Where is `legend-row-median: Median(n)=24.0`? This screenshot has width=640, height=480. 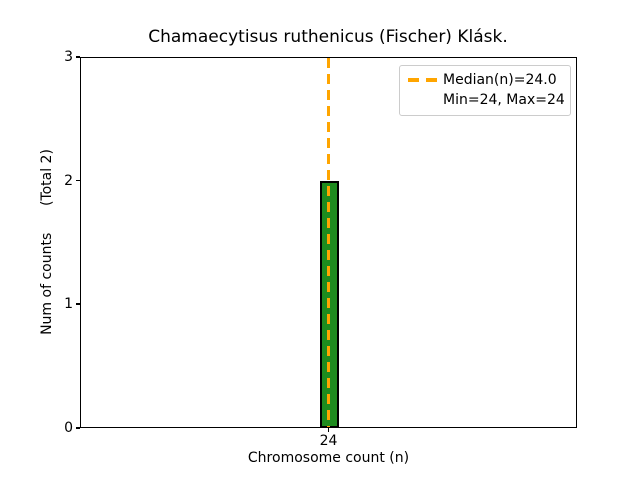
legend-row-median: Median(n)=24.0 is located at coordinates (485, 80).